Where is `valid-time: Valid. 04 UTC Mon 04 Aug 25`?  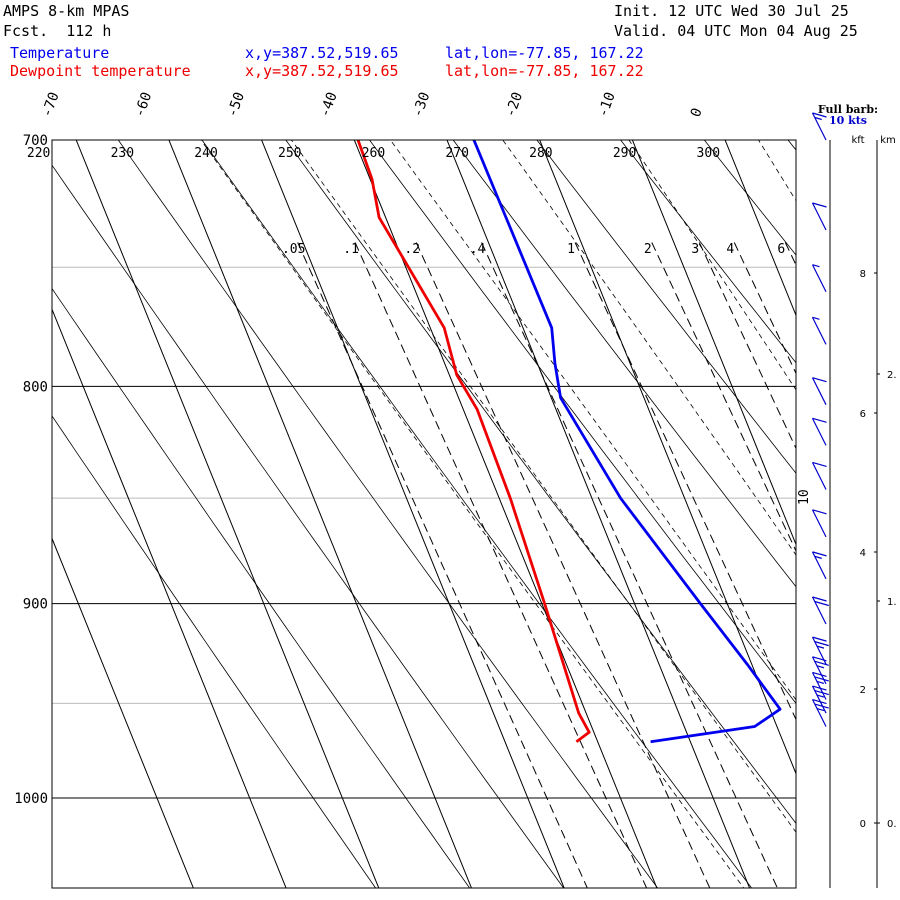 valid-time: Valid. 04 UTC Mon 04 Aug 25 is located at coordinates (736, 31).